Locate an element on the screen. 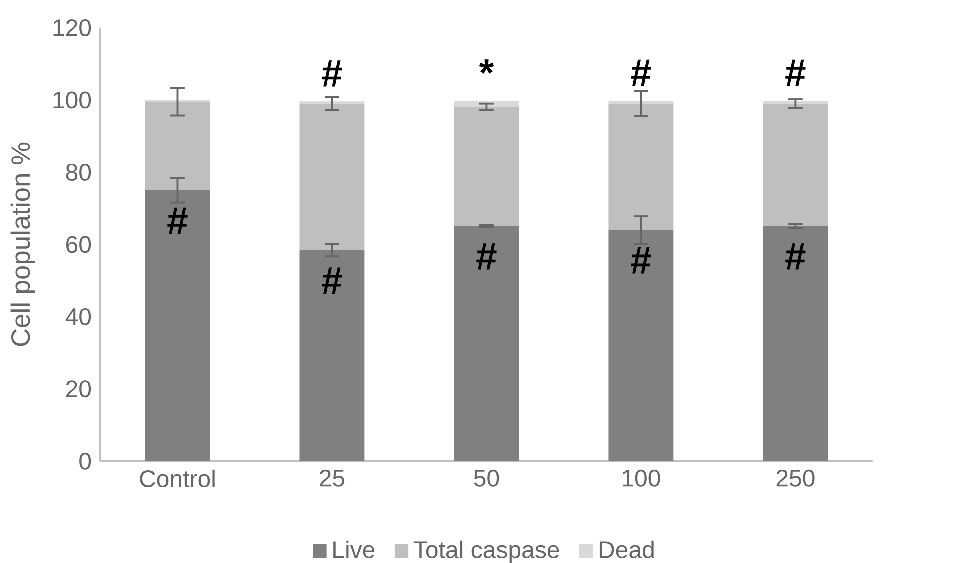 This screenshot has width=957, height=563. annotation: * is located at coordinates (486, 66).